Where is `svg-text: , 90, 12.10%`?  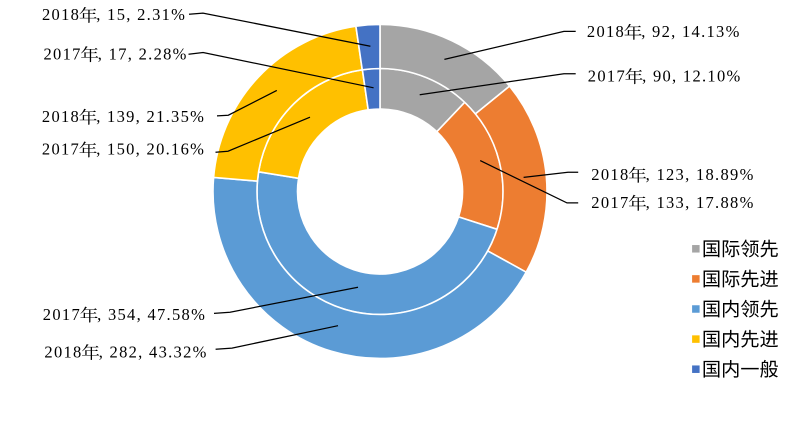 svg-text: , 90, 12.10% is located at coordinates (691, 75).